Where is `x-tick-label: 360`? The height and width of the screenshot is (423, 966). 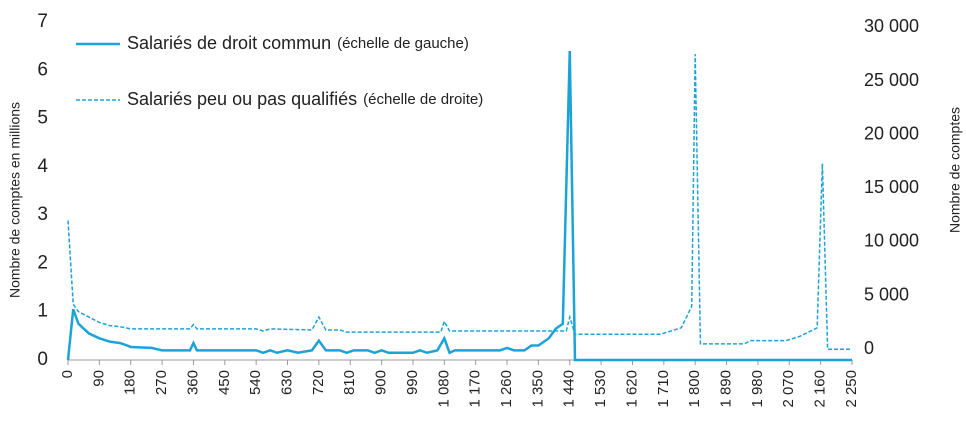
x-tick-label: 360 is located at coordinates (192, 382).